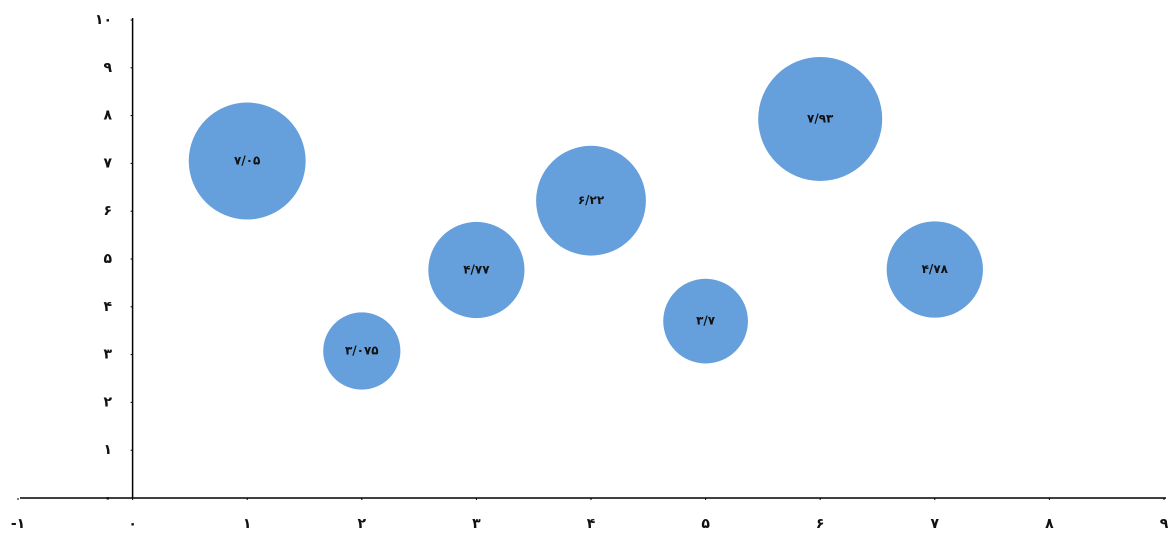  I want to click on x-tick-label: ۱, so click(247, 524).